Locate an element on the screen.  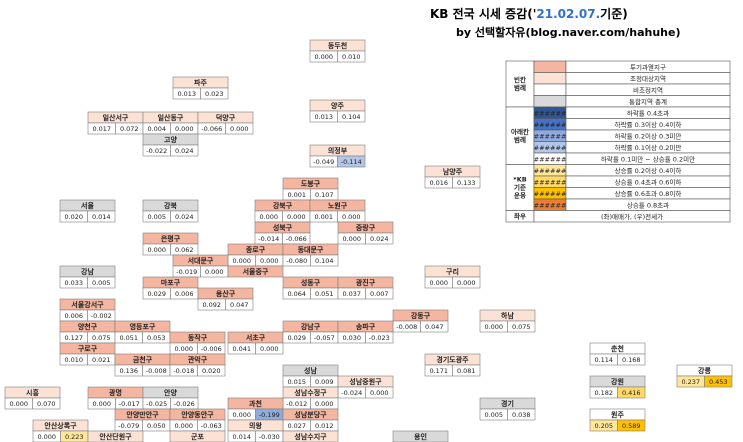
region-value: 0.006 is located at coordinates (73, 316).